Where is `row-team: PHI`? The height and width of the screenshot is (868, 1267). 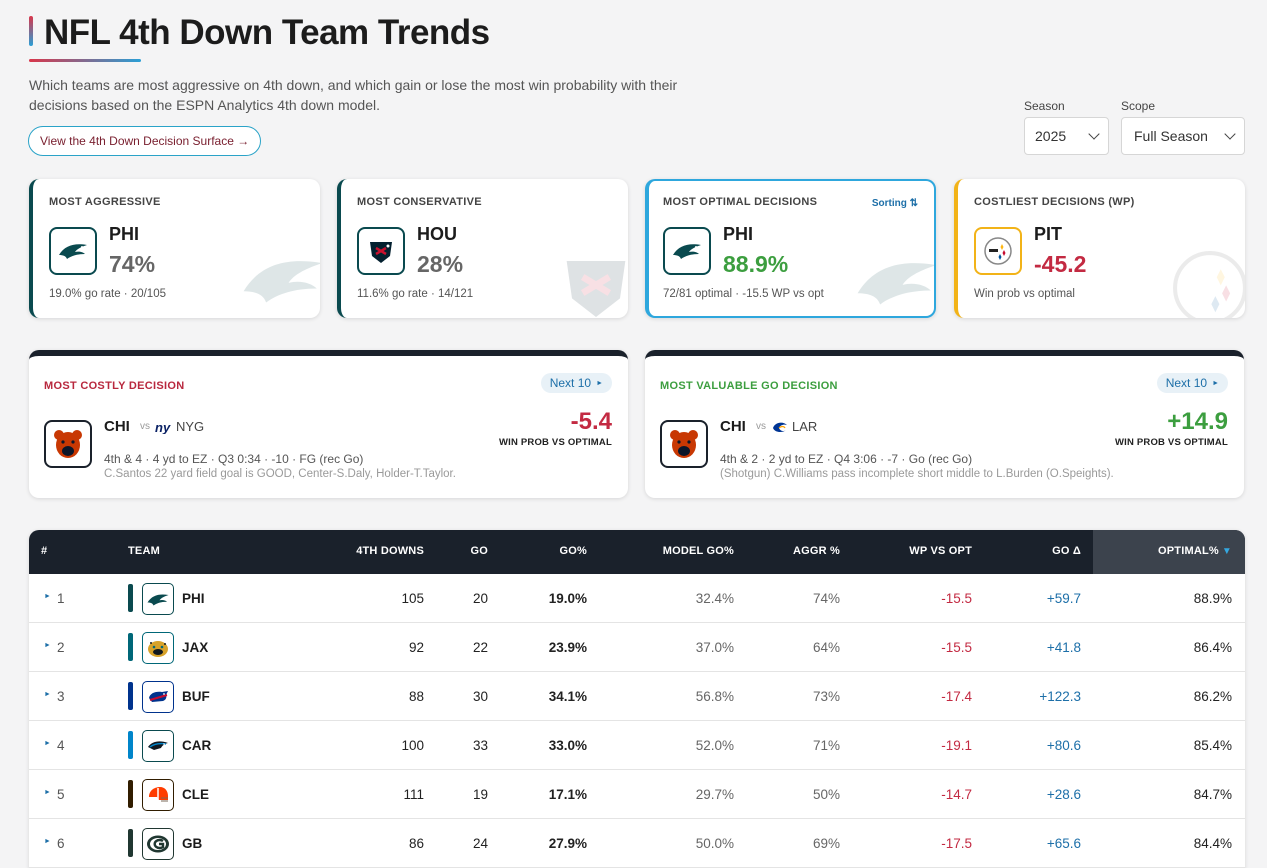 row-team: PHI is located at coordinates (193, 598).